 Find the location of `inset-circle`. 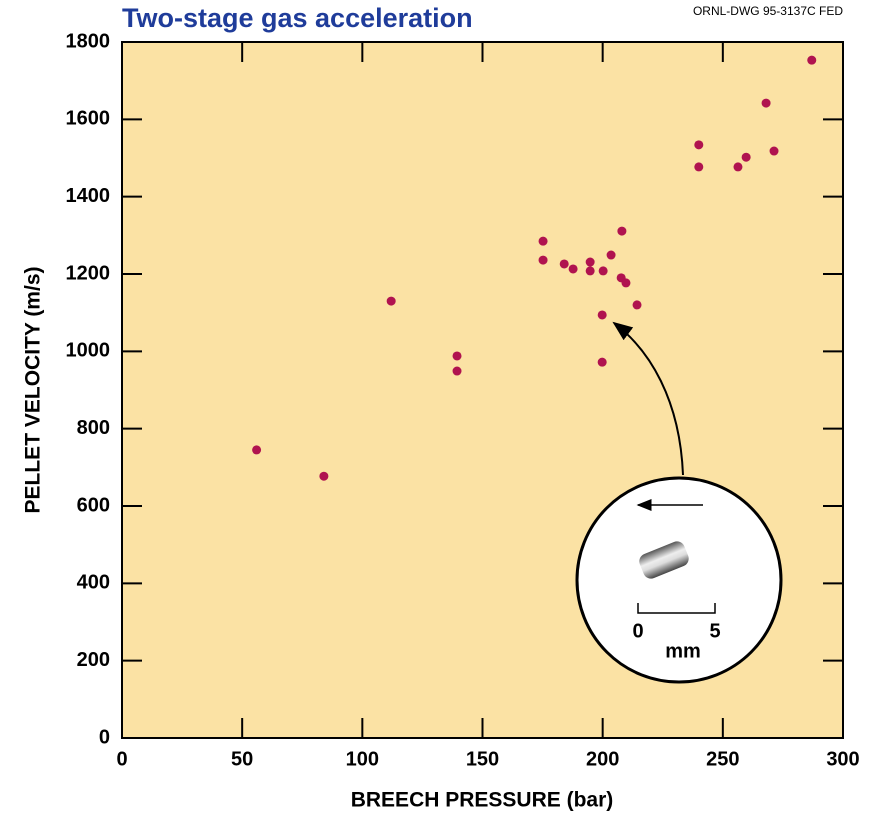

inset-circle is located at coordinates (679, 580).